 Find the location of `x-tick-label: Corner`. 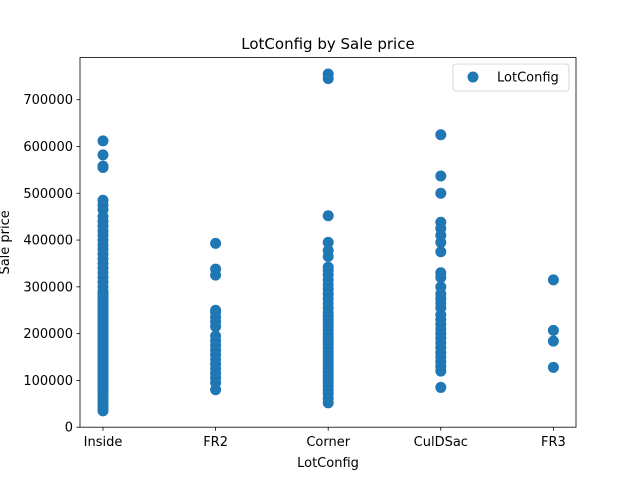

x-tick-label: Corner is located at coordinates (328, 442).